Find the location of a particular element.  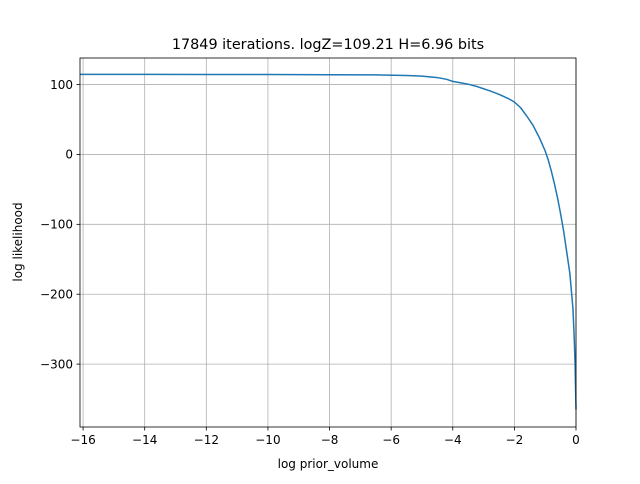

x-tick-label: −12 is located at coordinates (206, 440).